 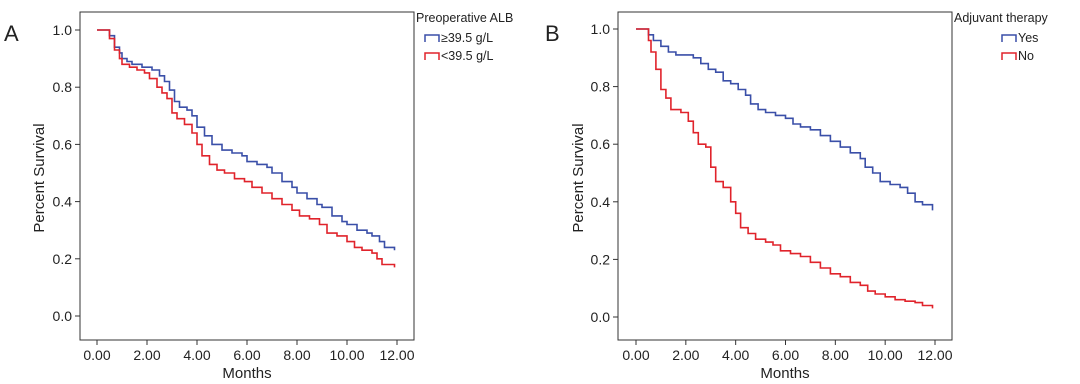 What do you see at coordinates (11, 33) in the screenshot?
I see `panel-a-label: A` at bounding box center [11, 33].